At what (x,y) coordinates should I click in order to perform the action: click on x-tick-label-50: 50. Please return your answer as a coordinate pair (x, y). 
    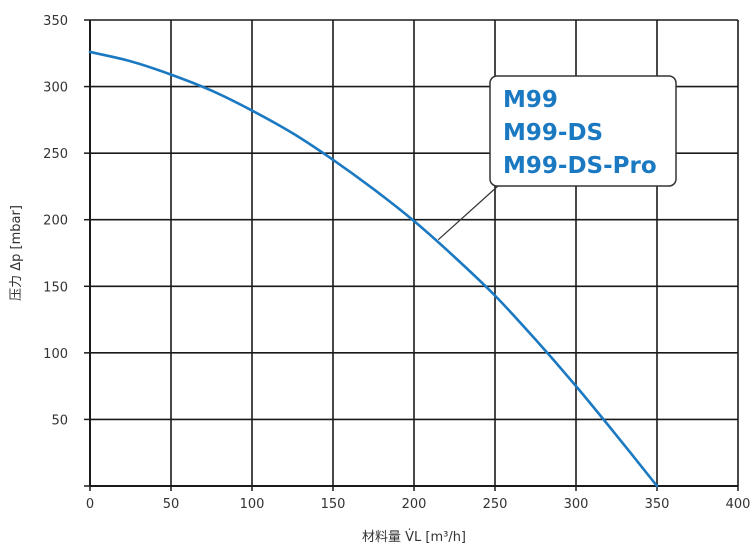
    Looking at the image, I should click on (171, 504).